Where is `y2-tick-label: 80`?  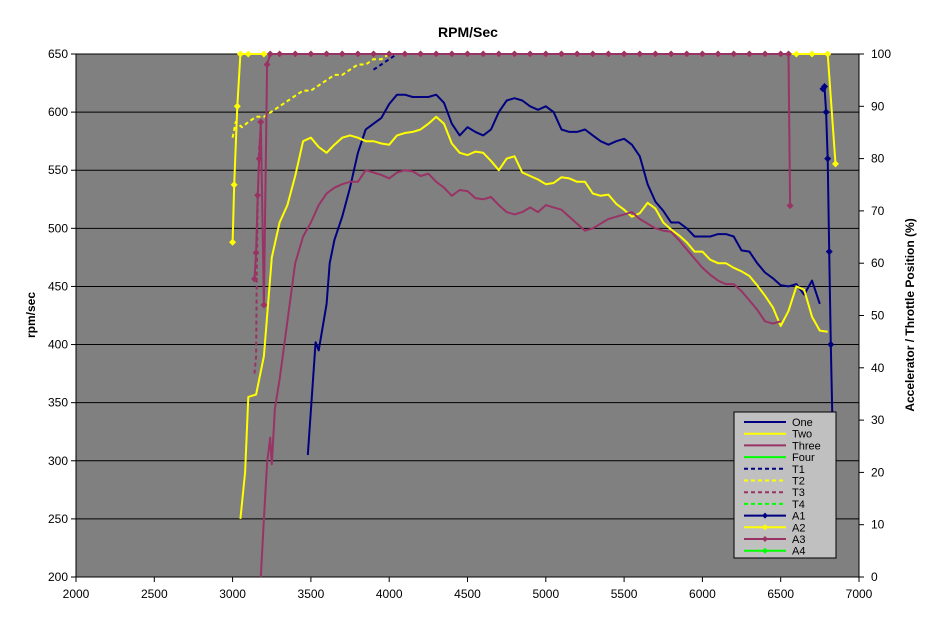 y2-tick-label: 80 is located at coordinates (878, 159).